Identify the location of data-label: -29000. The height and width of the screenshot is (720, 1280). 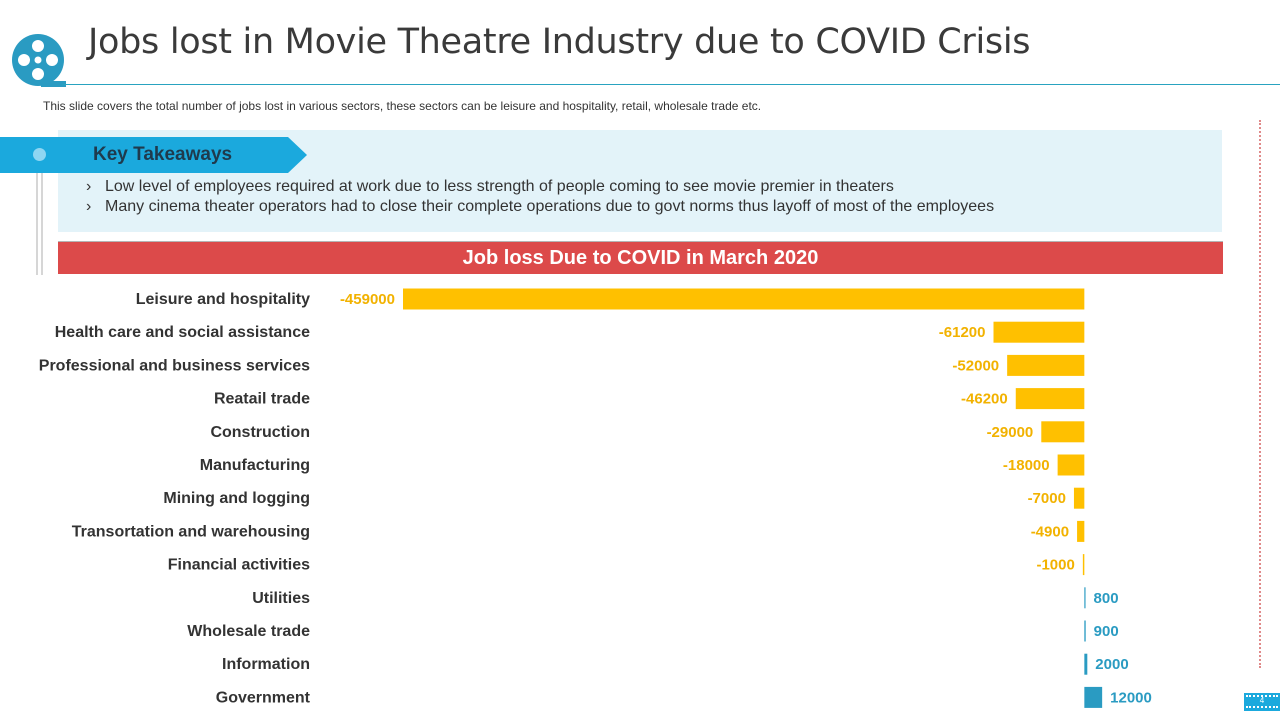
(1010, 432).